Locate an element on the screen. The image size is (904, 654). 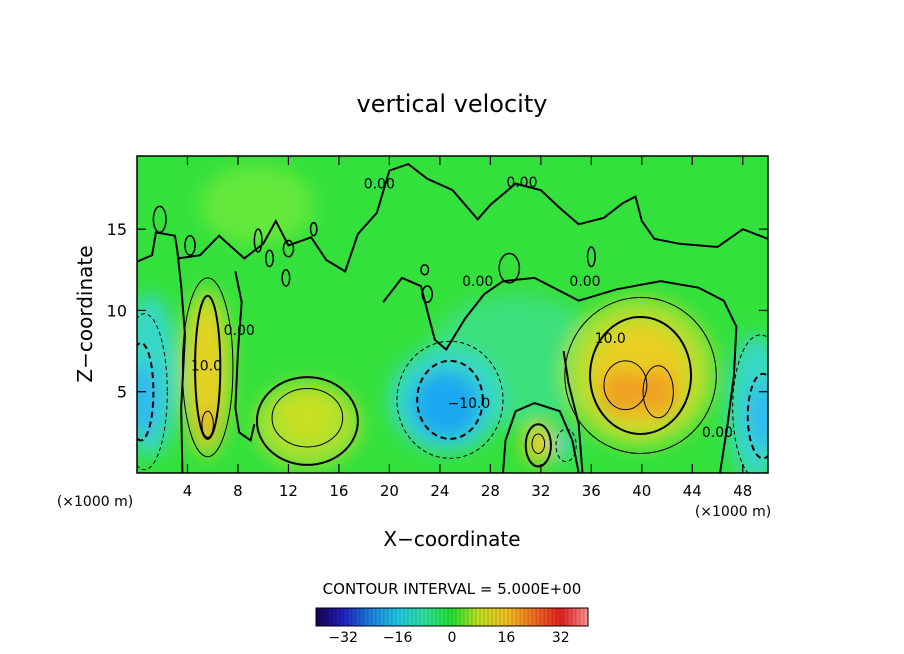
x-tick-label: 24 is located at coordinates (439, 491).